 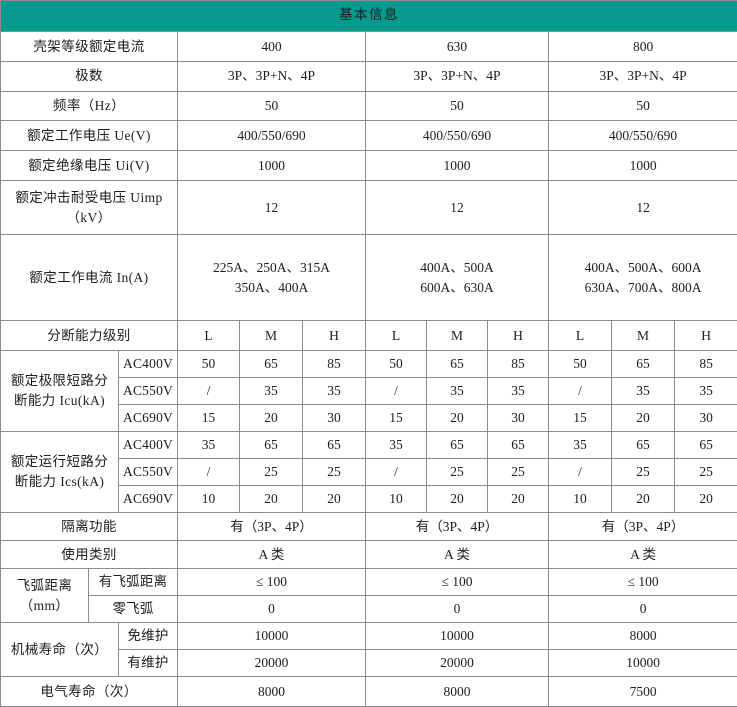 I want to click on cell-icu-ac400v-400-h: 85, so click(x=334, y=364).